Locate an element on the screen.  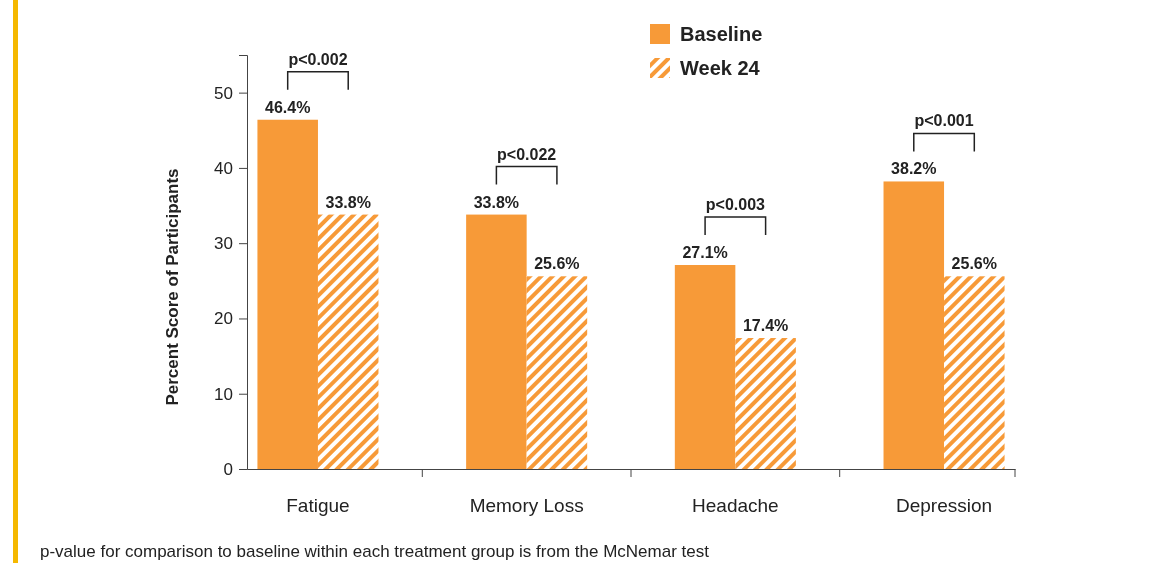
annotation: p<0.002 is located at coordinates (318, 59).